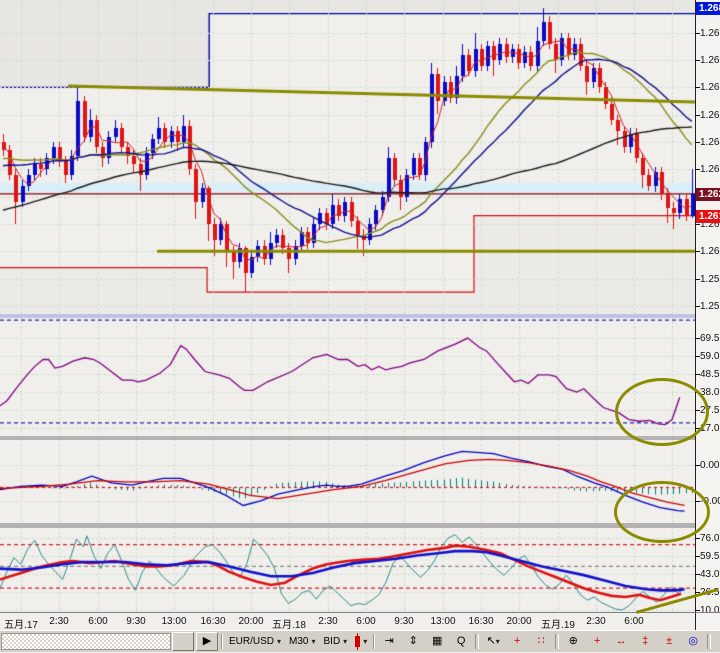 This screenshot has width=720, height=653. What do you see at coordinates (710, 610) in the screenshot?
I see `axis-label: 10.0` at bounding box center [710, 610].